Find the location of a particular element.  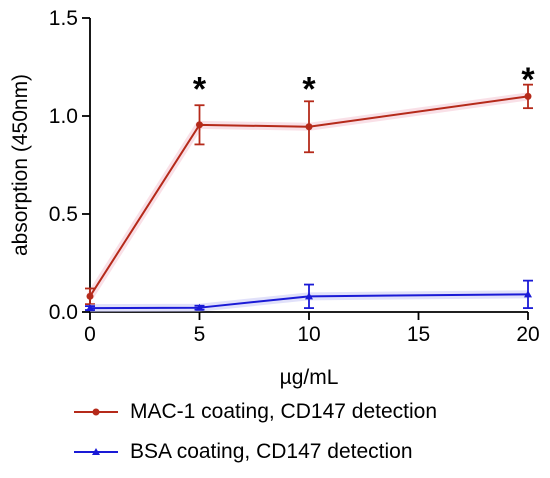

legend-label-mac1: MAC-1 coating, CD147 detection is located at coordinates (283, 411).